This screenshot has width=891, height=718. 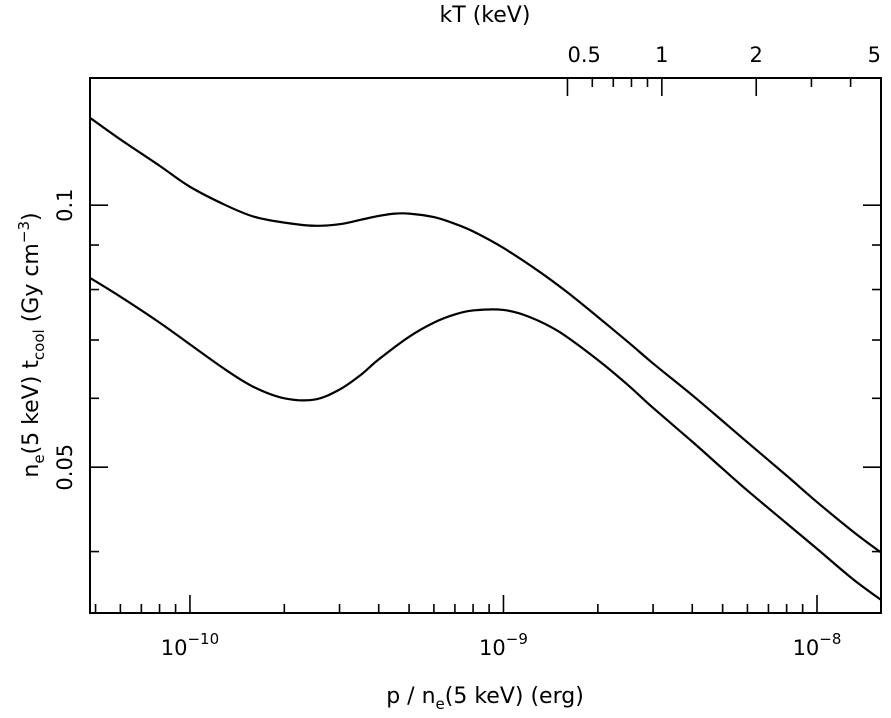 What do you see at coordinates (756, 55) in the screenshot?
I see `x2-tick-label: 2` at bounding box center [756, 55].